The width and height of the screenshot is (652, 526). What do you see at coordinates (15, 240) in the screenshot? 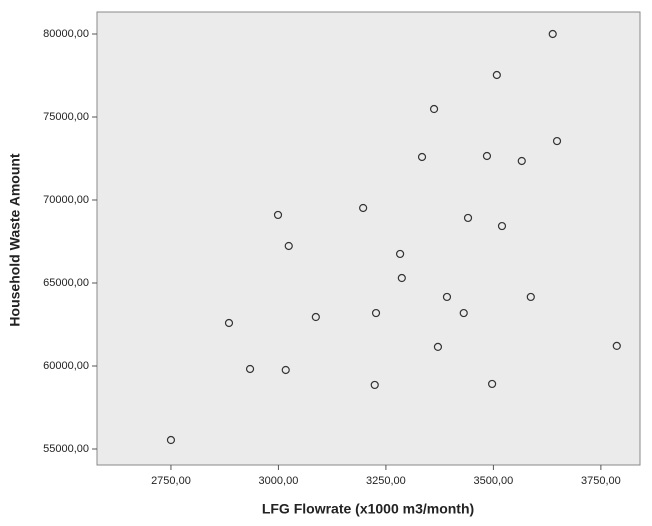
I see `y-axis-title: Household Waste Amount` at bounding box center [15, 240].